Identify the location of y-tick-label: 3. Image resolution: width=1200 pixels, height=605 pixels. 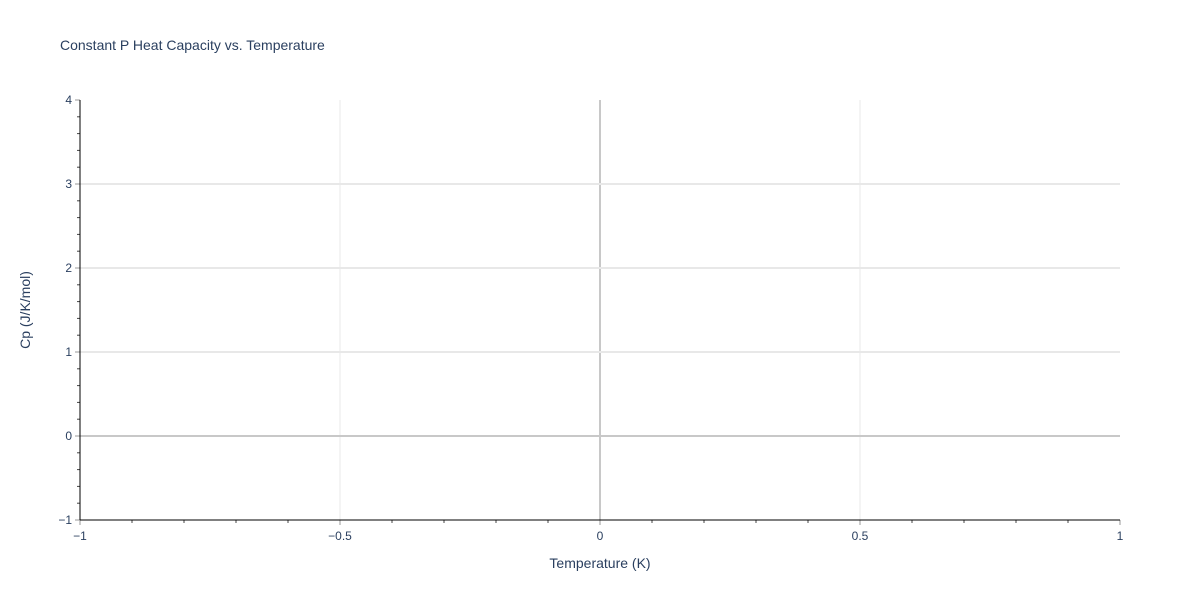
(68, 184).